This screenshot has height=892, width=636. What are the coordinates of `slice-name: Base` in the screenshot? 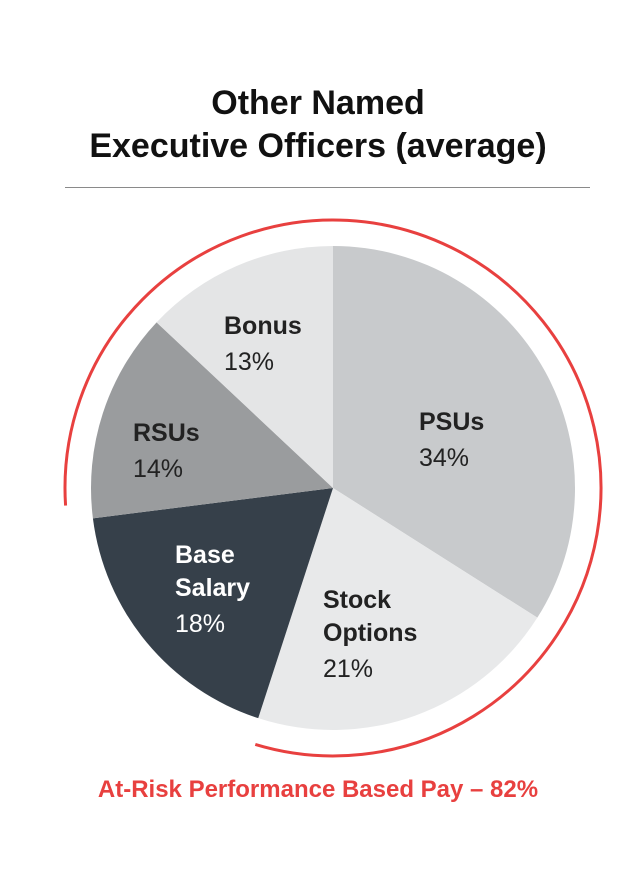 It's located at (205, 555).